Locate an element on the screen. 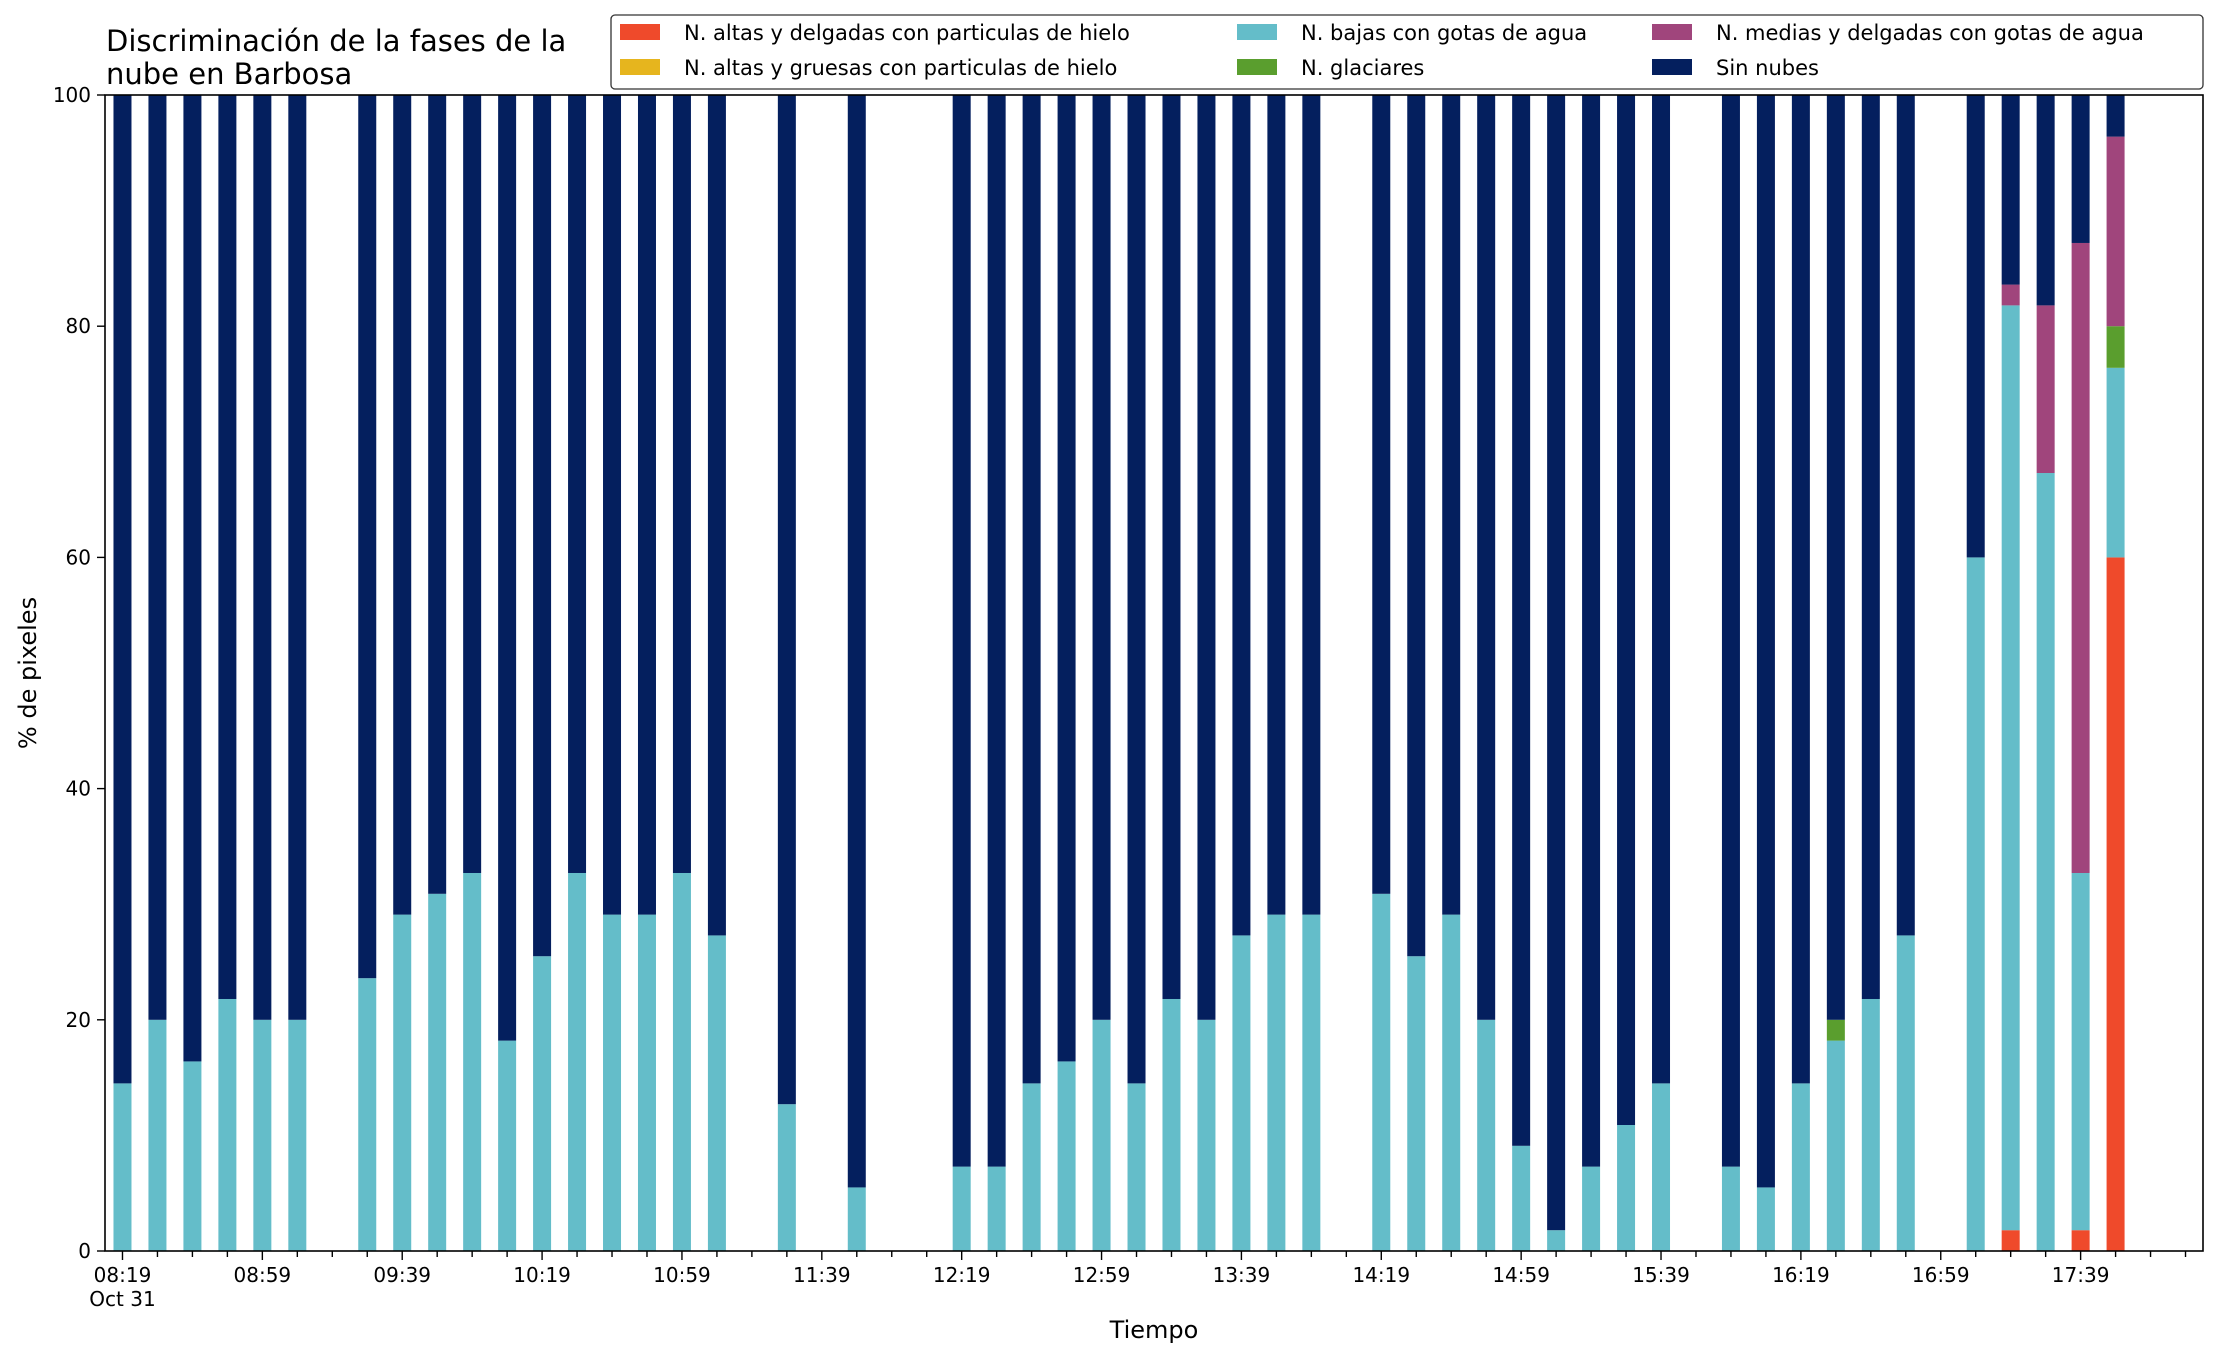 The height and width of the screenshot is (1355, 2216). y-tick-label: 0 is located at coordinates (84, 1251).